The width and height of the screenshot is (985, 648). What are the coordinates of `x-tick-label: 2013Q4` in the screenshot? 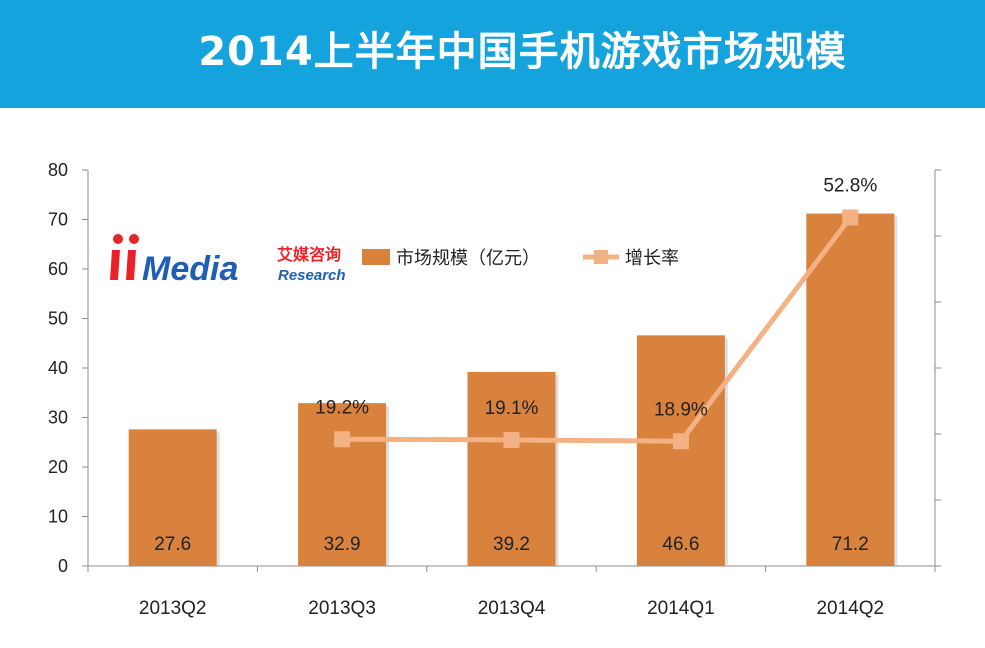 It's located at (512, 608).